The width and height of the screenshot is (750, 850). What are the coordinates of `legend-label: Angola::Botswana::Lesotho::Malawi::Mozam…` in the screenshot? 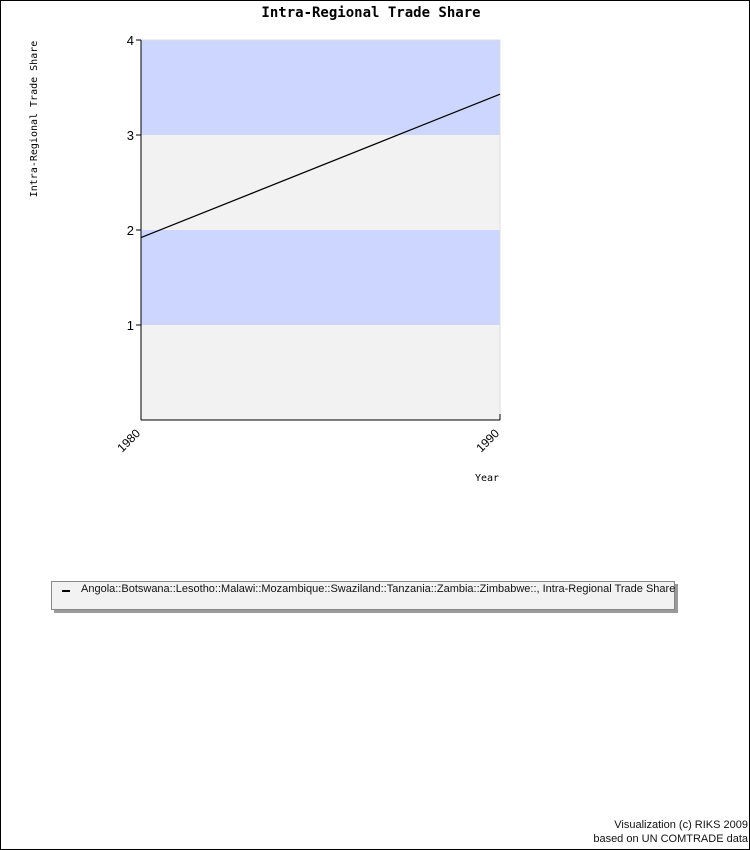 It's located at (378, 589).